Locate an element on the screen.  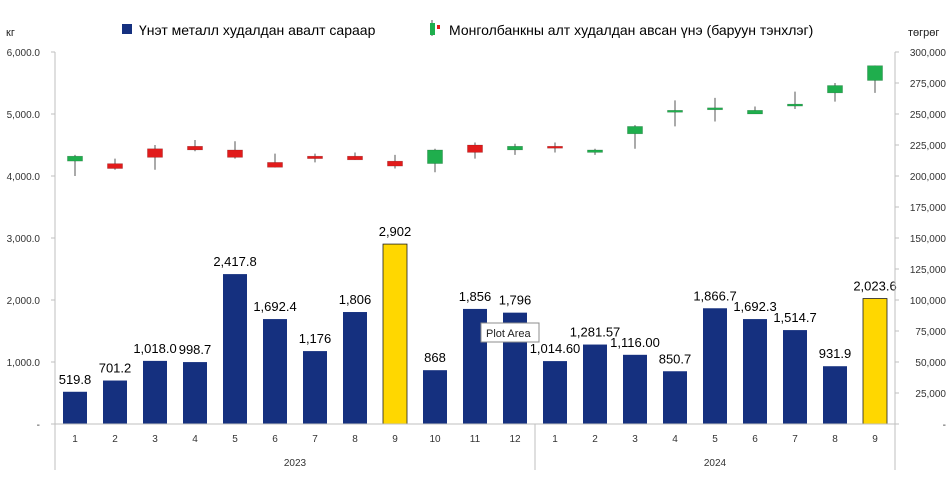
left-tick-label: 6,000.0 is located at coordinates (24, 53).